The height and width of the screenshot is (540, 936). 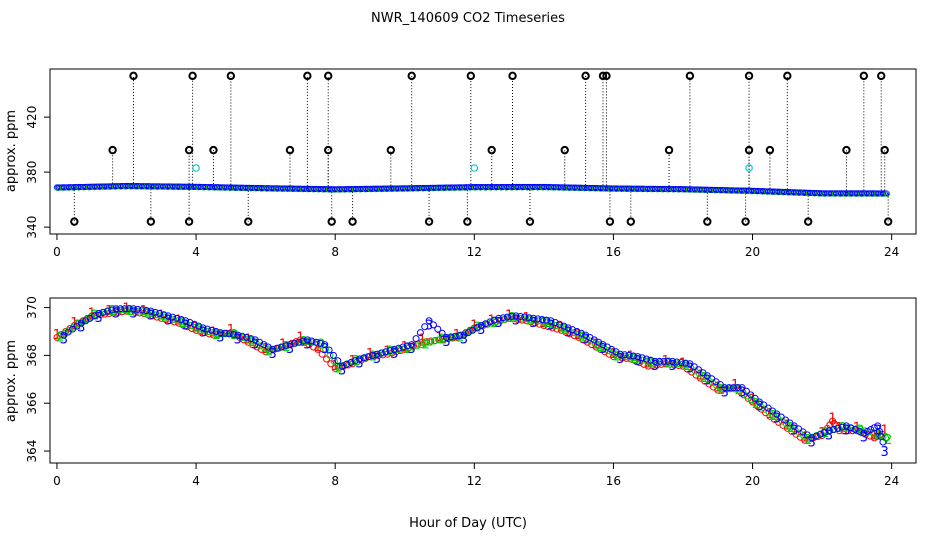 What do you see at coordinates (57, 481) in the screenshot?
I see `x-tick-label: 0` at bounding box center [57, 481].